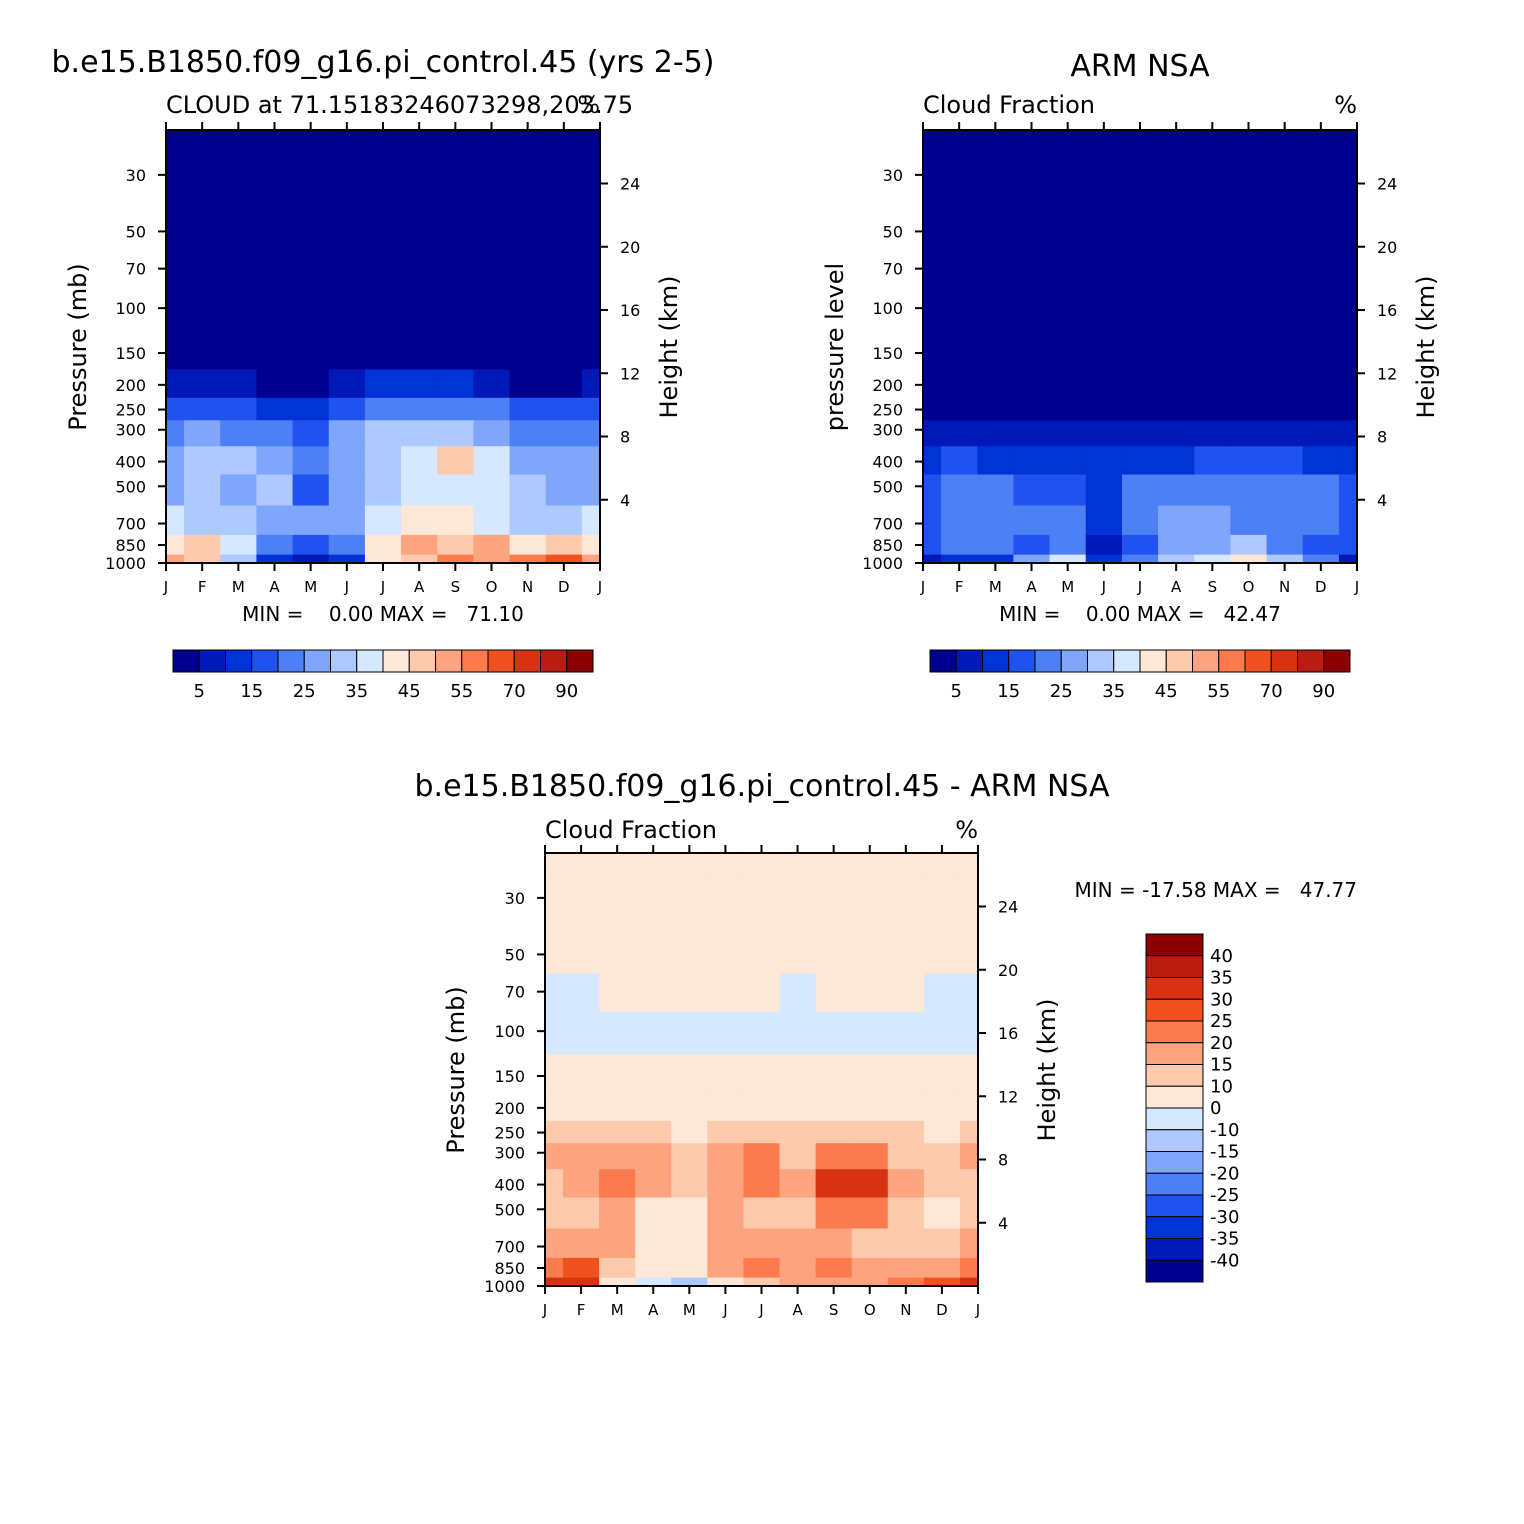 The height and width of the screenshot is (1524, 1524). I want to click on x-tick-label: J, so click(346, 587).